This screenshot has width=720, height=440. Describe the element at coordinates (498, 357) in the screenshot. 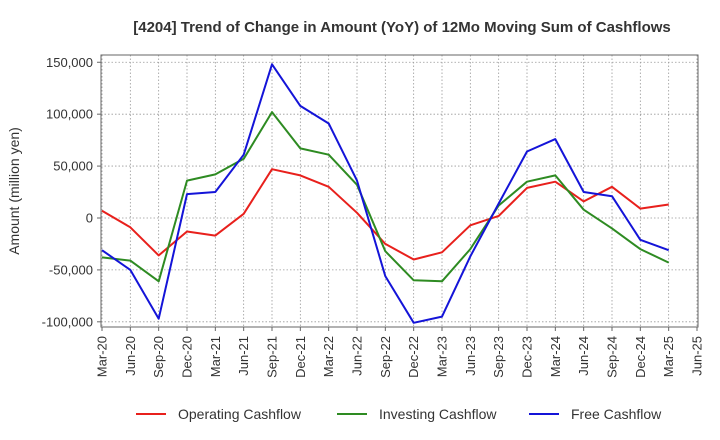

I see `x-tick-label: Sep-23` at that location.